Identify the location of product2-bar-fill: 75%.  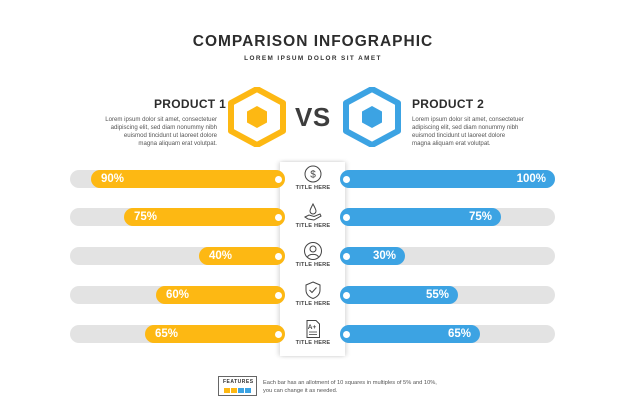
(420, 217).